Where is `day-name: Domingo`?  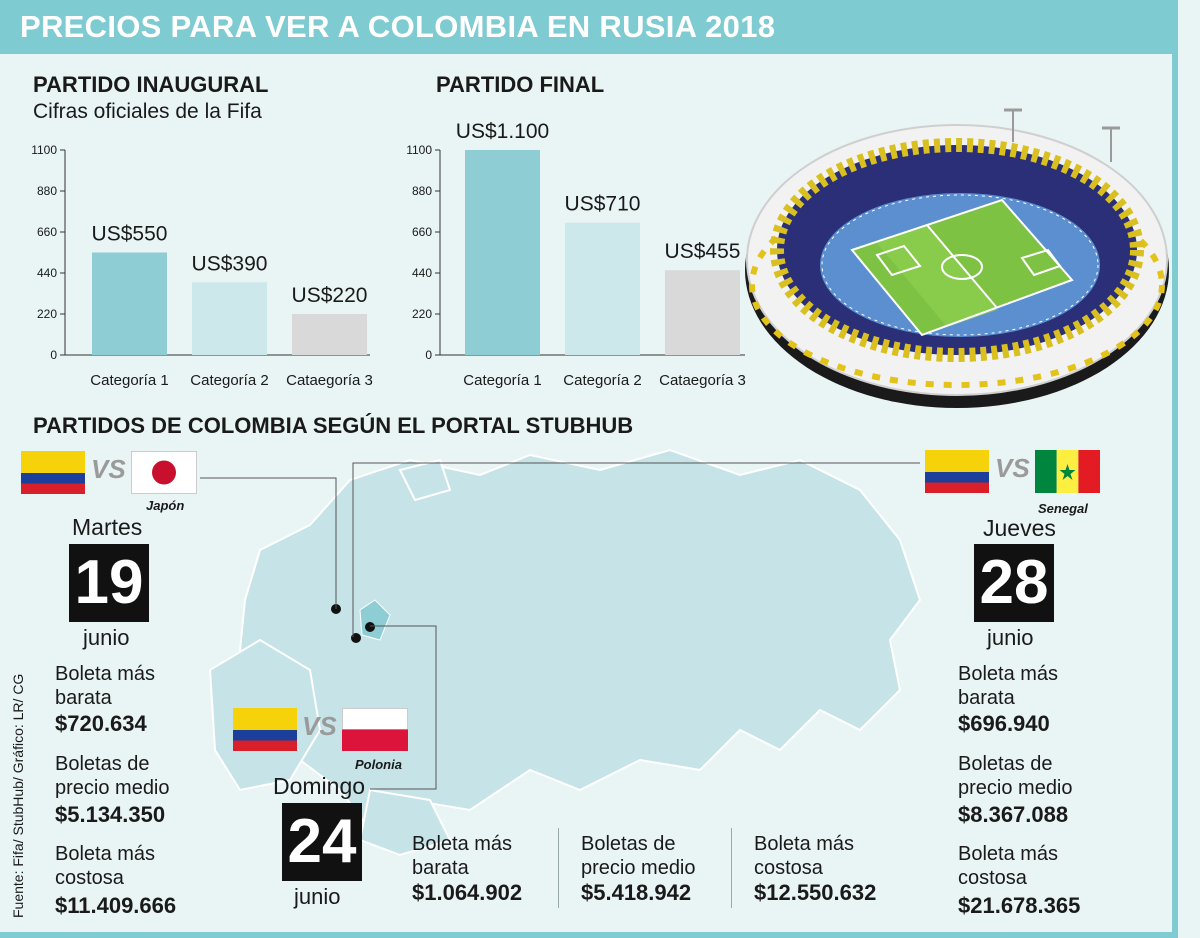 day-name: Domingo is located at coordinates (319, 786).